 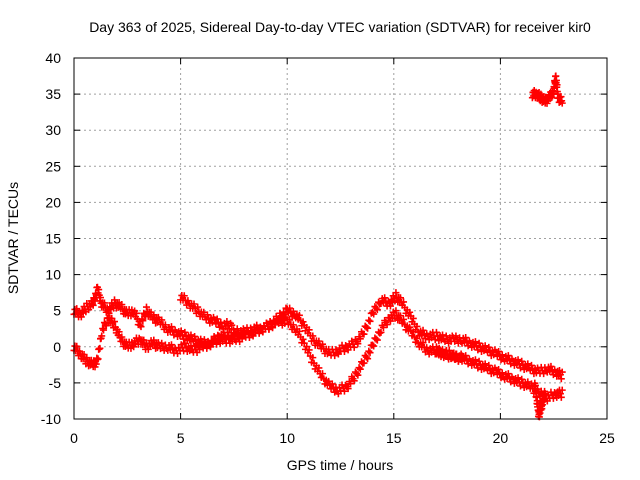 What do you see at coordinates (181, 438) in the screenshot?
I see `x-tick-label: 5` at bounding box center [181, 438].